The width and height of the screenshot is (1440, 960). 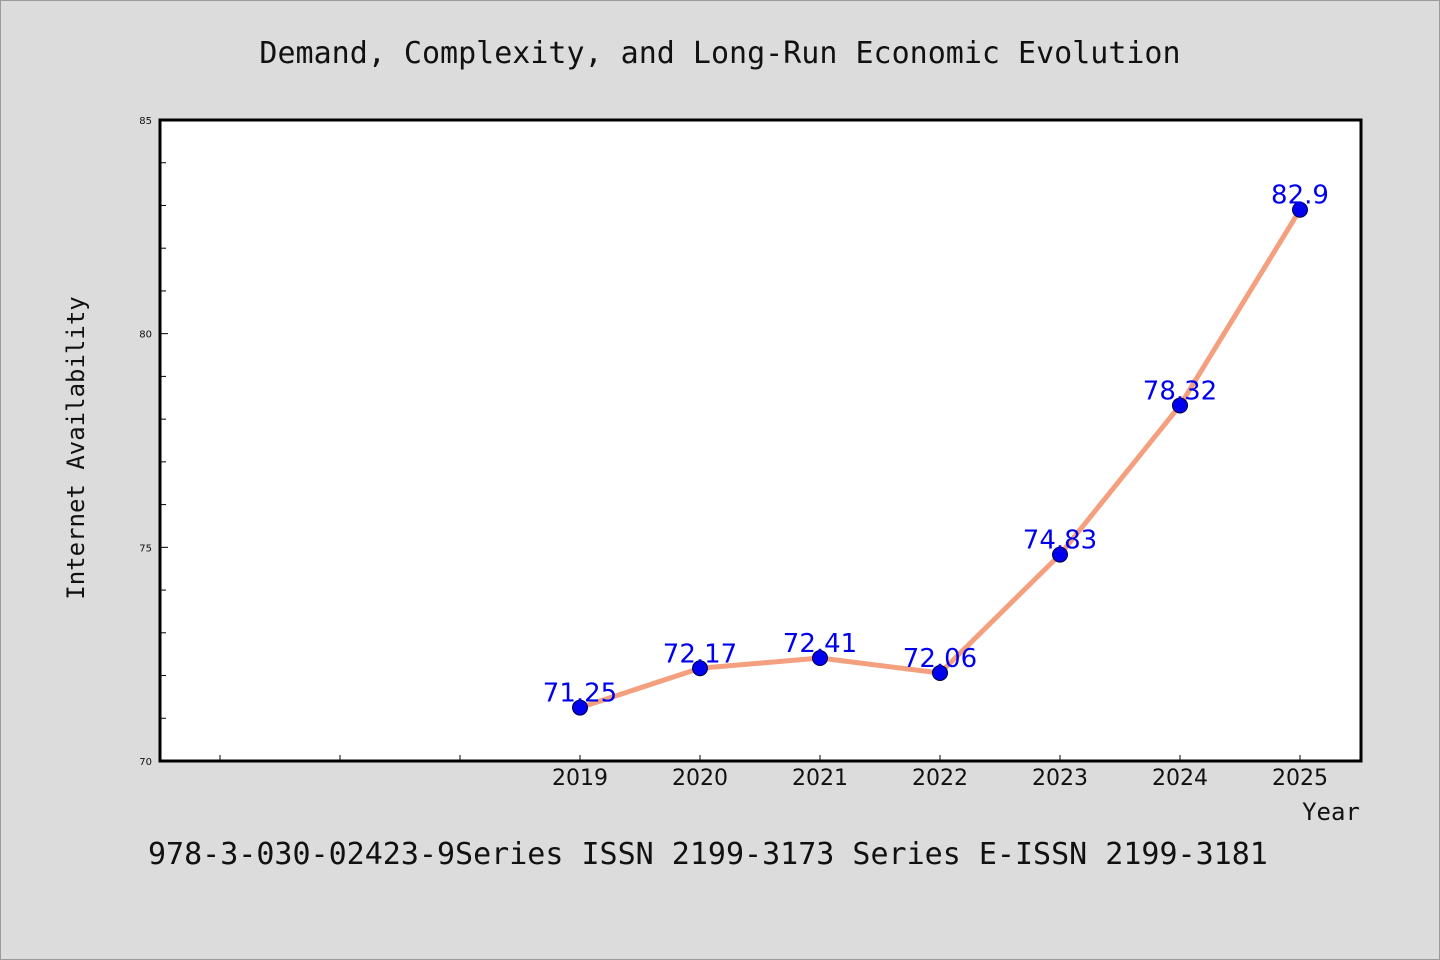 What do you see at coordinates (145, 335) in the screenshot?
I see `y-tick-label: 80` at bounding box center [145, 335].